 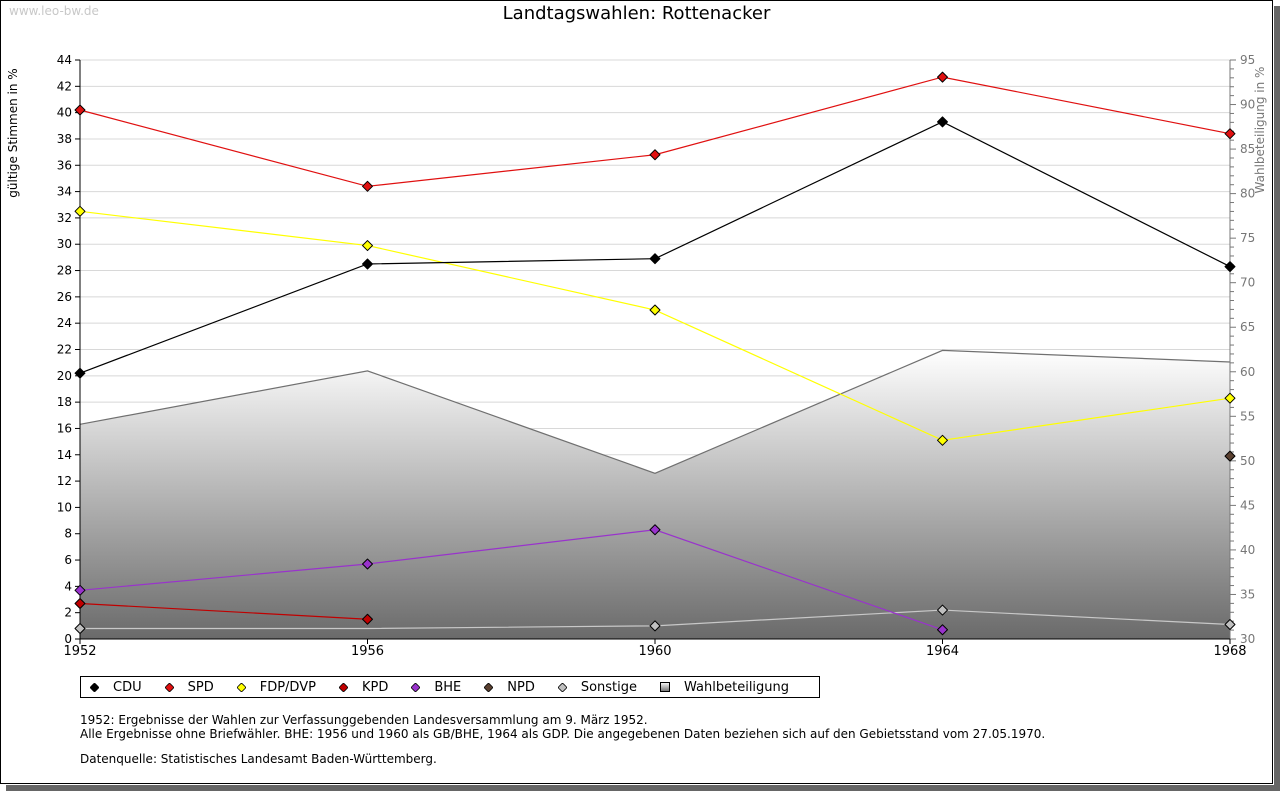 I want to click on frame-shadow-bottom, so click(x=643, y=788).